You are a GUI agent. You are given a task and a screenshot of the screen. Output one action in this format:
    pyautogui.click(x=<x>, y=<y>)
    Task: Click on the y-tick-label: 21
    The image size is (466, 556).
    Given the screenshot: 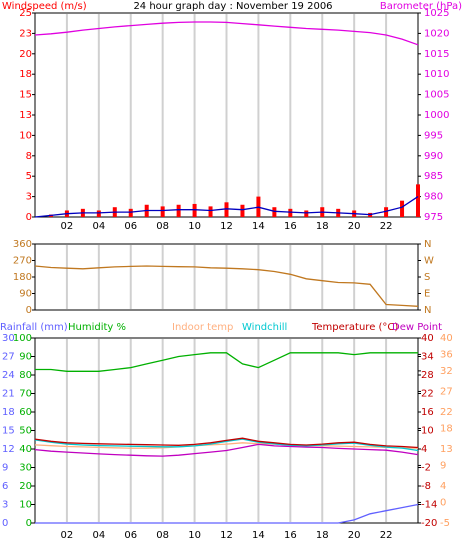 What is the action you would take?
    pyautogui.click(x=8, y=394)
    